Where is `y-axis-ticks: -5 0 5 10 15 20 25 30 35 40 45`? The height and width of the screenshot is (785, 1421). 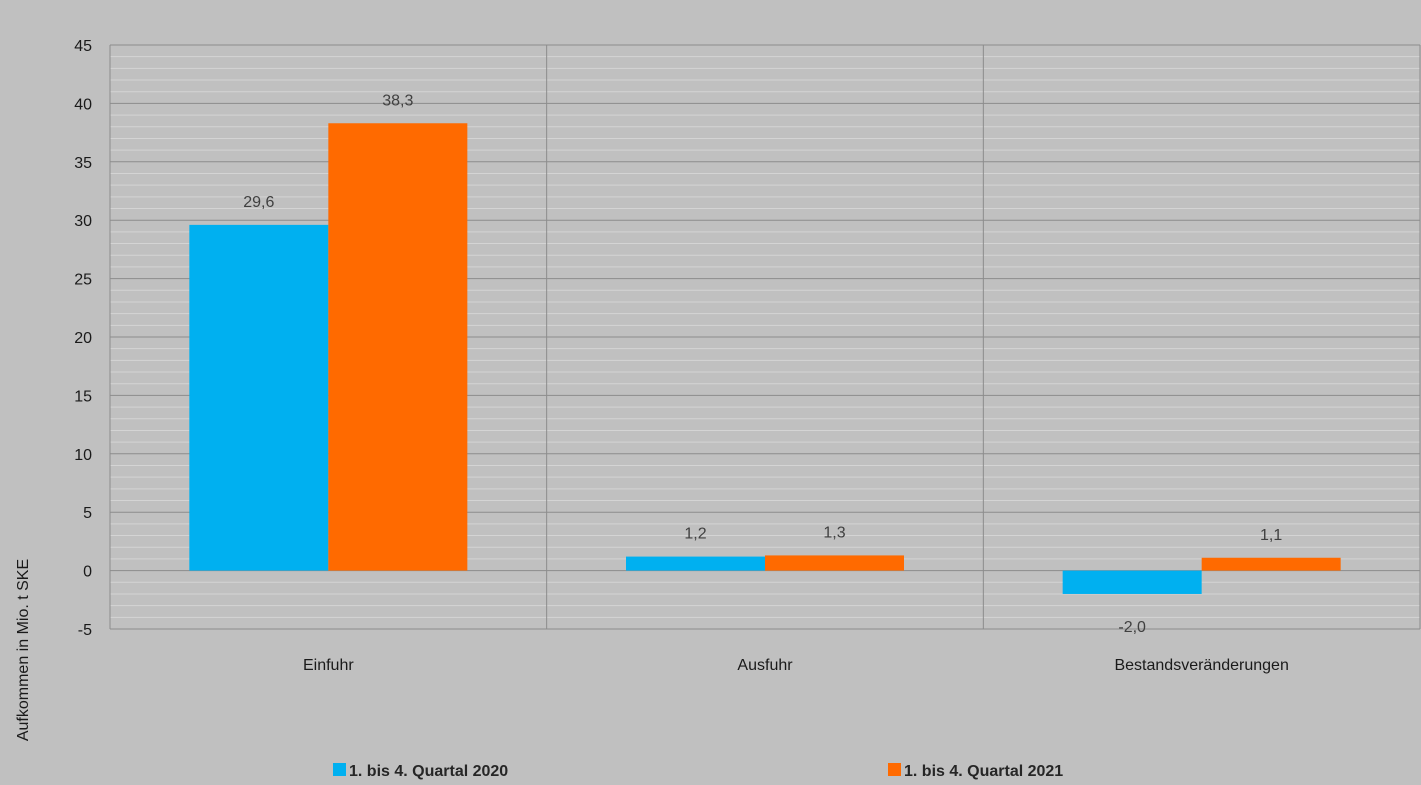 y-axis-ticks: -5 0 5 10 15 20 25 30 35 40 45 is located at coordinates (83, 338).